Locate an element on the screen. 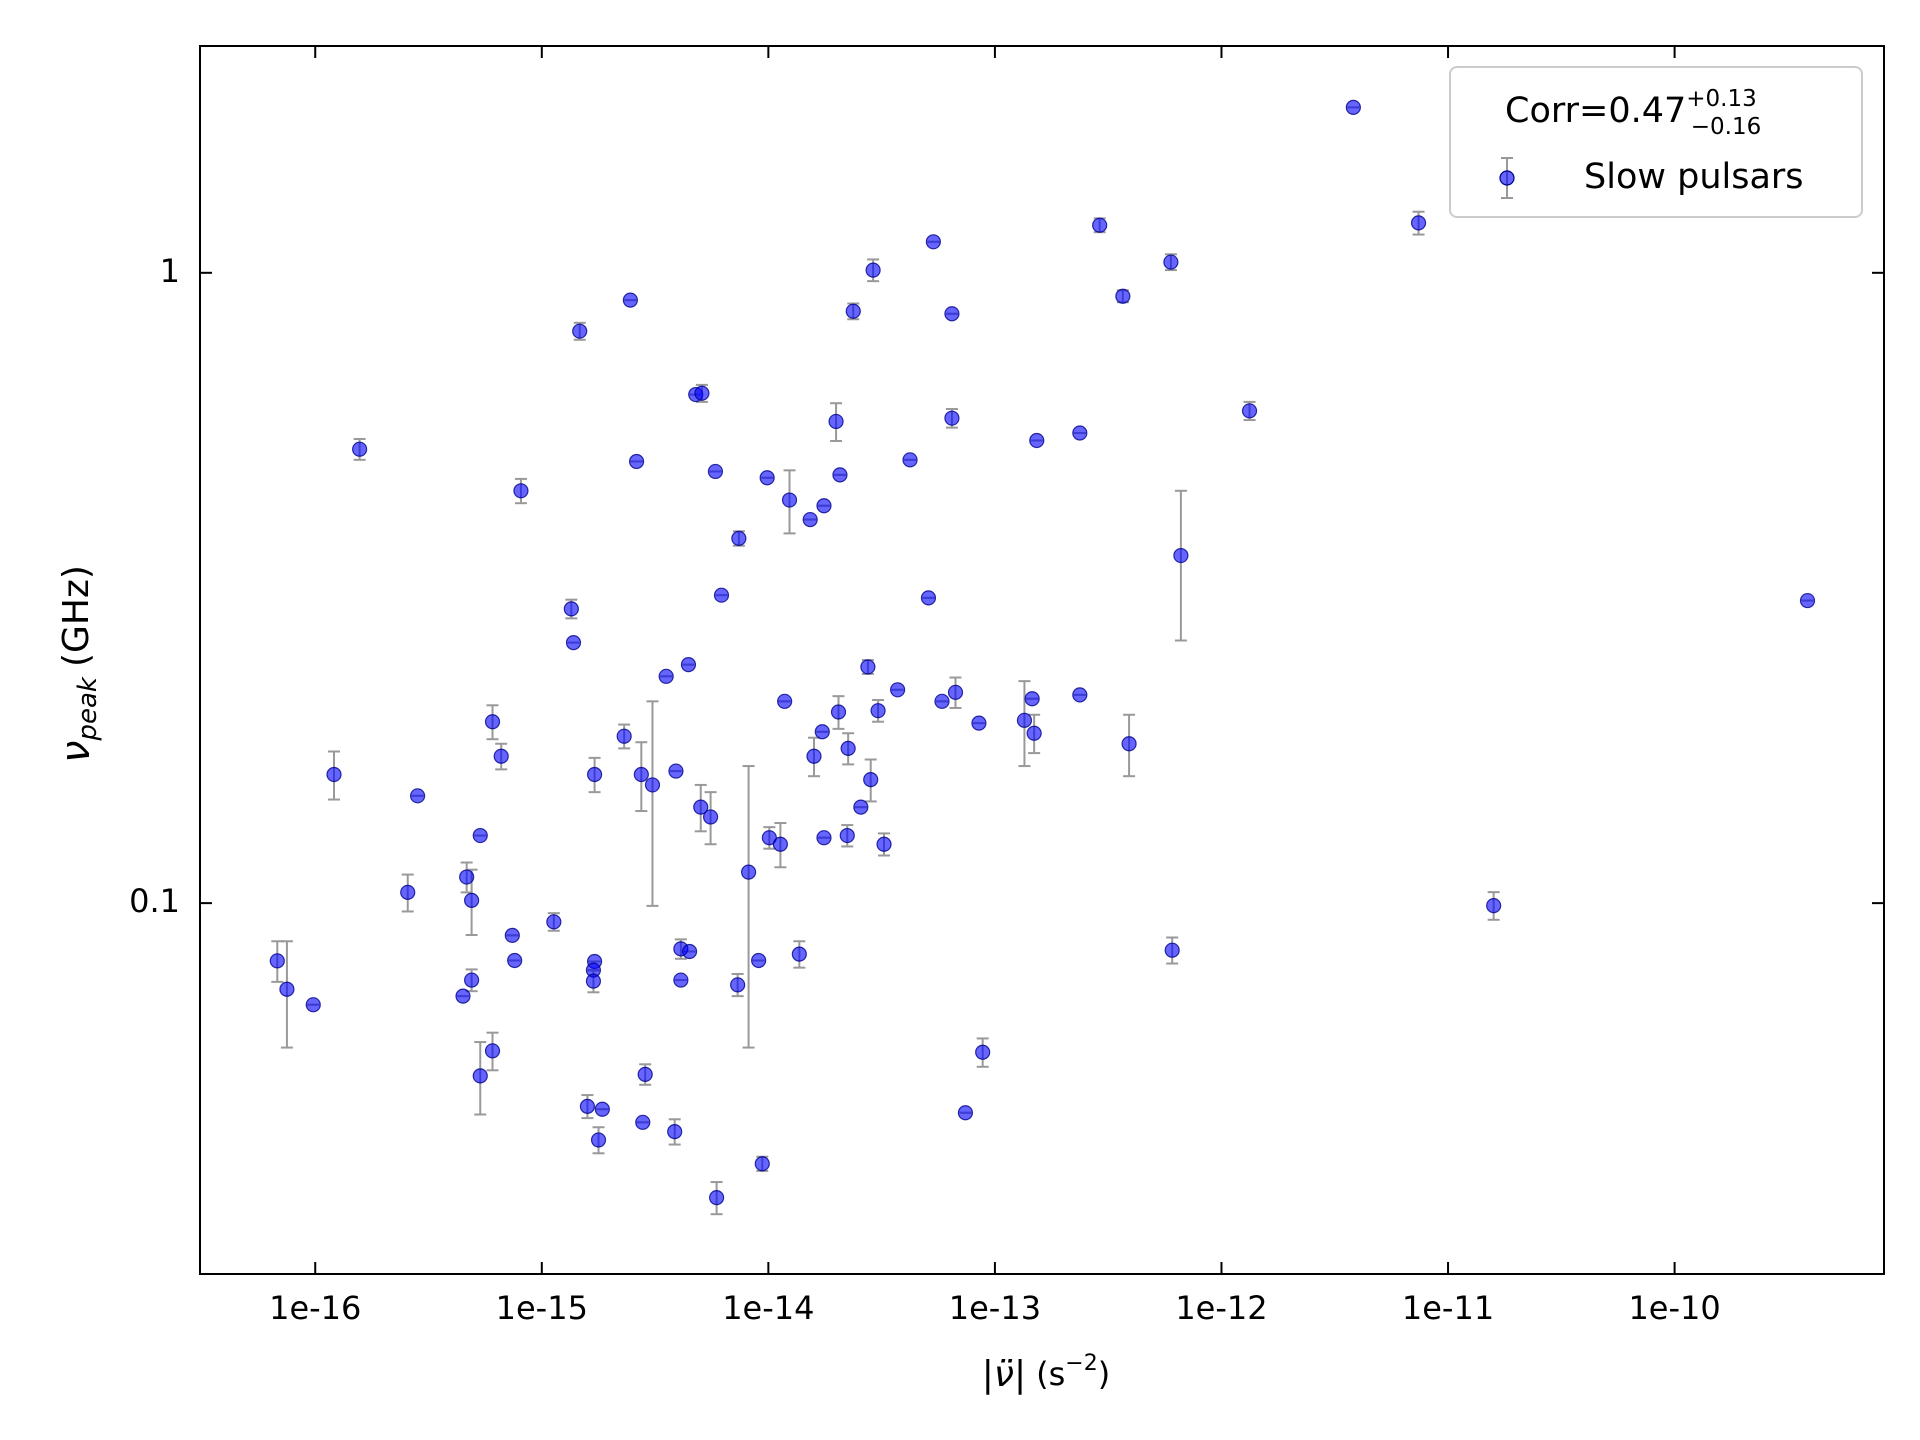  y-label-unit: (GHz) is located at coordinates (76, 616).